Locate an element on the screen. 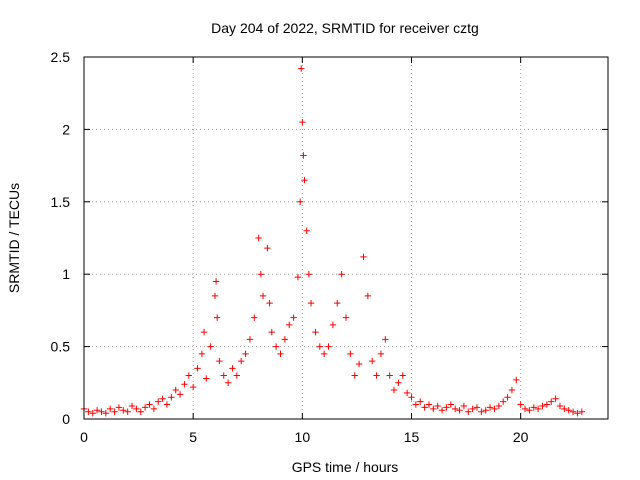 The width and height of the screenshot is (640, 480). y-tick-label: 0.5 is located at coordinates (61, 347).